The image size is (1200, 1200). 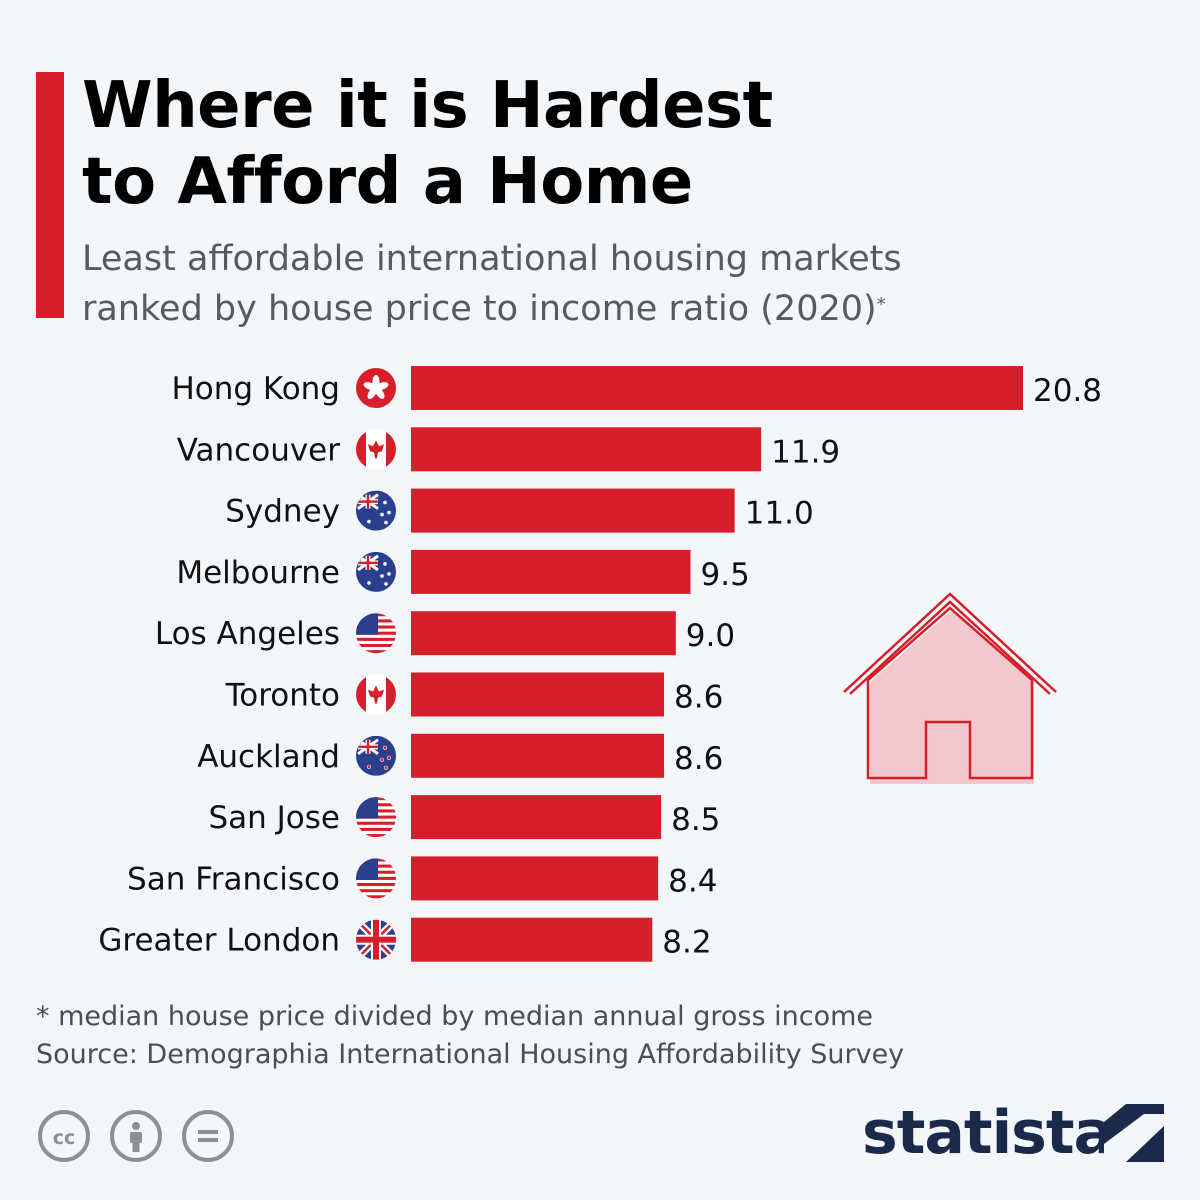 I want to click on category-label: Toronto, so click(x=282, y=696).